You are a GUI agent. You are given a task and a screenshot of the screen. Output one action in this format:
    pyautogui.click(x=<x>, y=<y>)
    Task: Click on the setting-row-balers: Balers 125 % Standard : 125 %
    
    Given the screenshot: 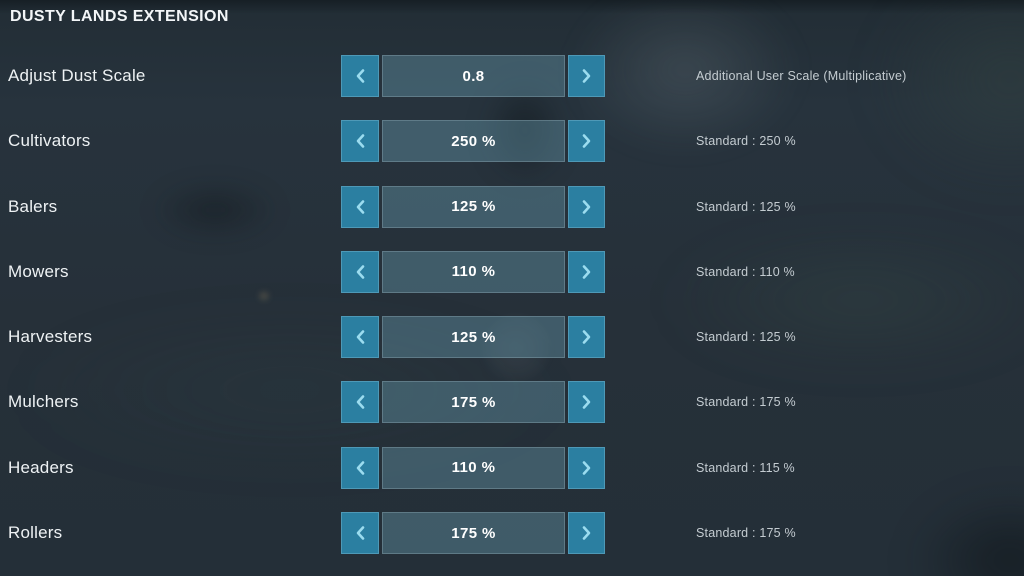 What is the action you would take?
    pyautogui.click(x=512, y=206)
    